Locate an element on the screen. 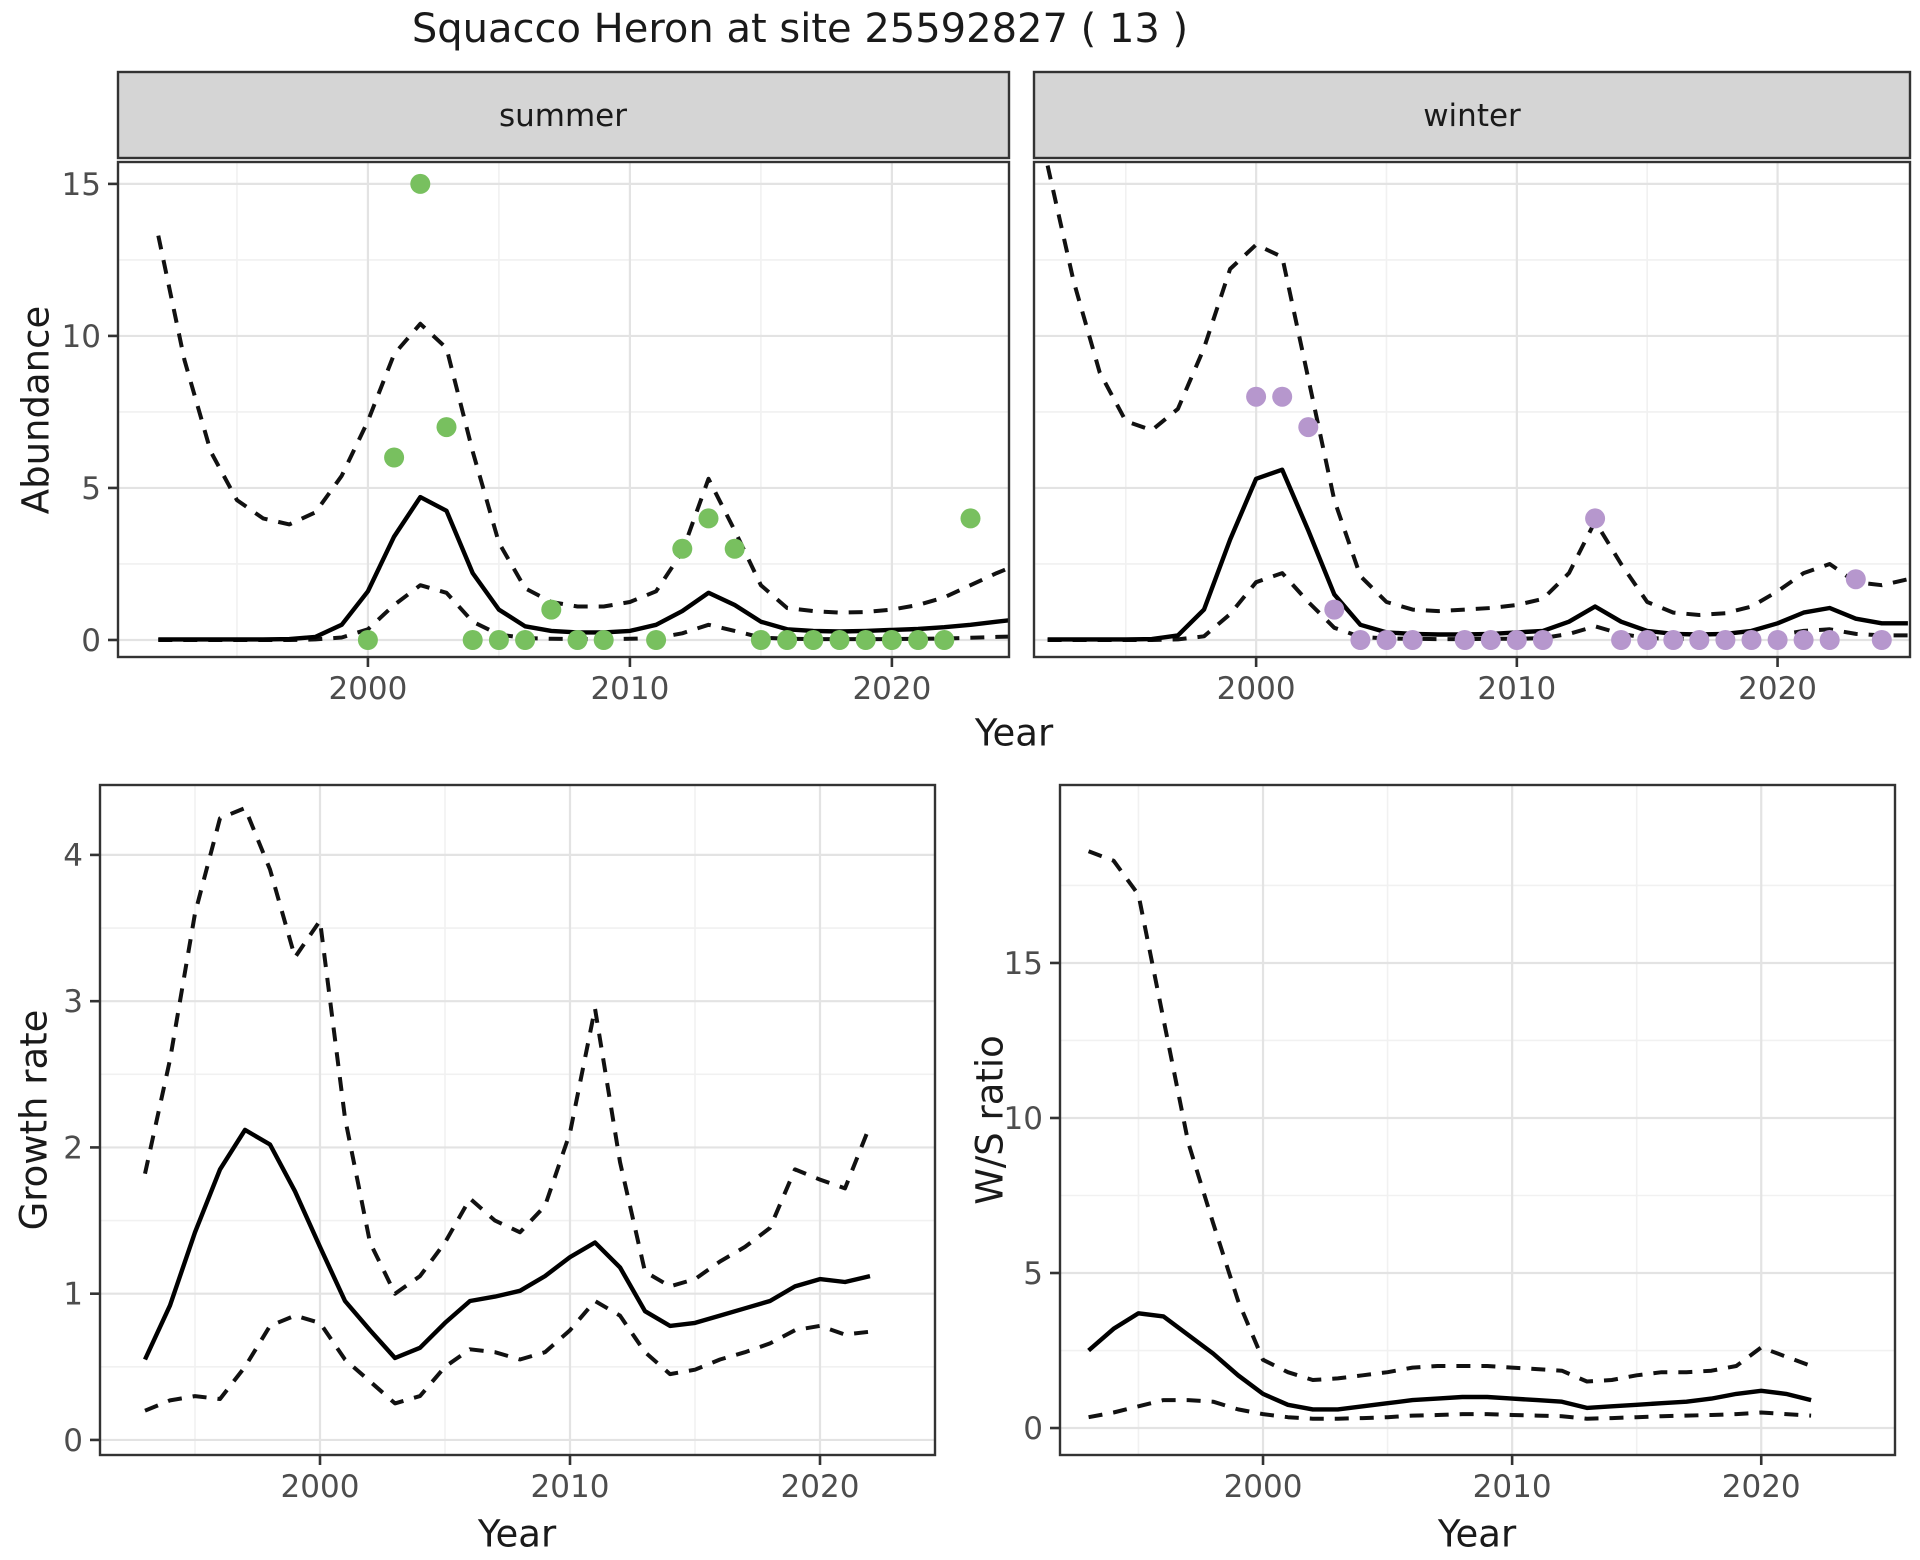 This screenshot has height=1560, width=1920. chart-title: Squacco Heron at site 25592827 ( 13 ) is located at coordinates (800, 29).